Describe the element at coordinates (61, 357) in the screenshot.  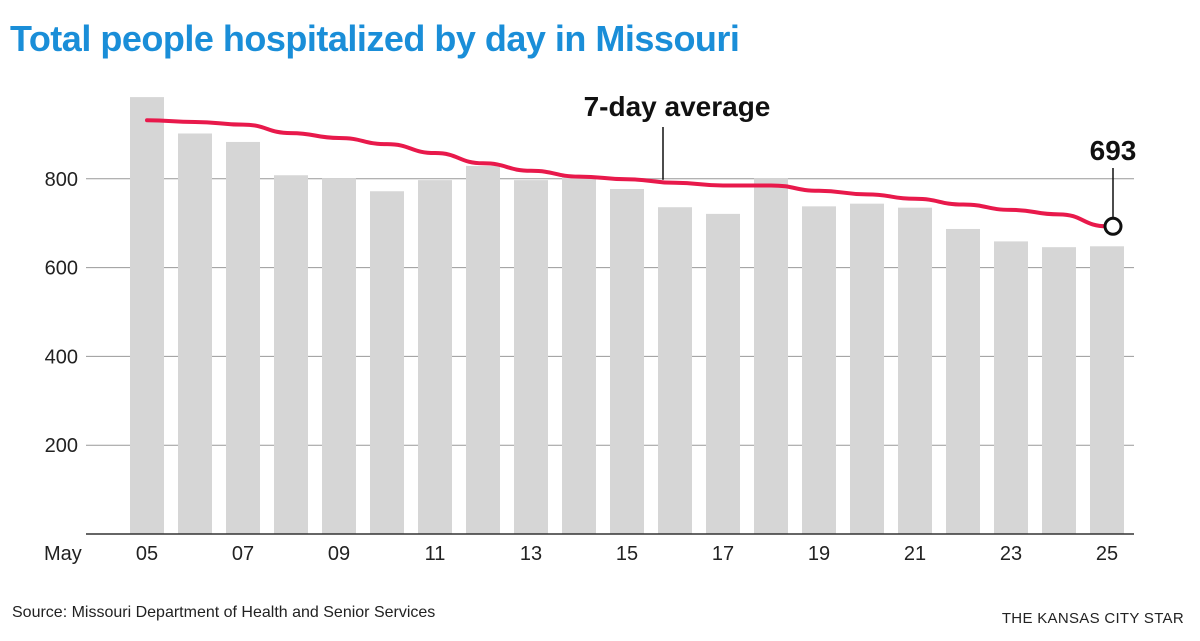
I see `y-tick-label: 400` at that location.